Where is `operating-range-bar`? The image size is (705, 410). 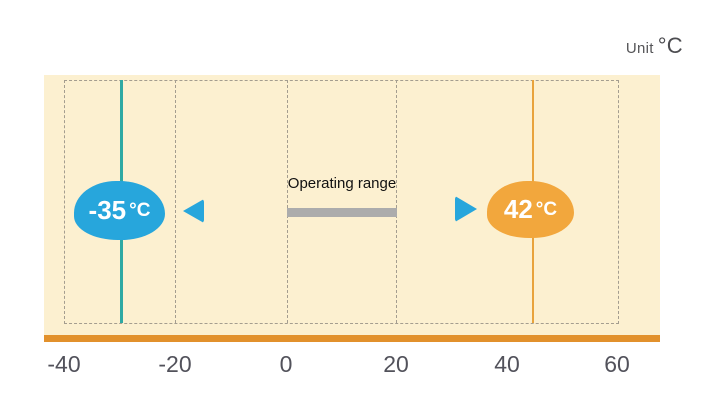 operating-range-bar is located at coordinates (342, 212).